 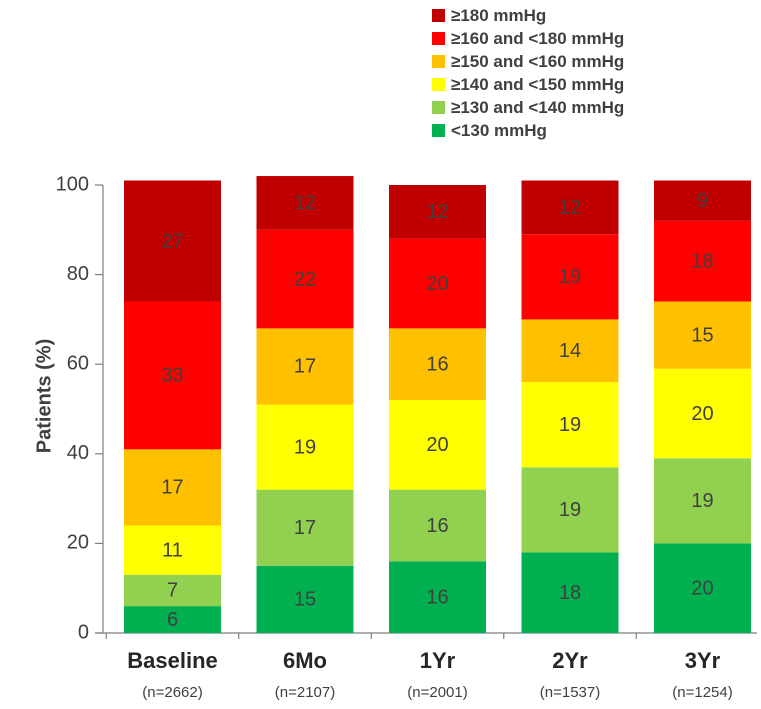 I want to click on legend-label: ≥140 and <150 mmHg, so click(x=538, y=84).